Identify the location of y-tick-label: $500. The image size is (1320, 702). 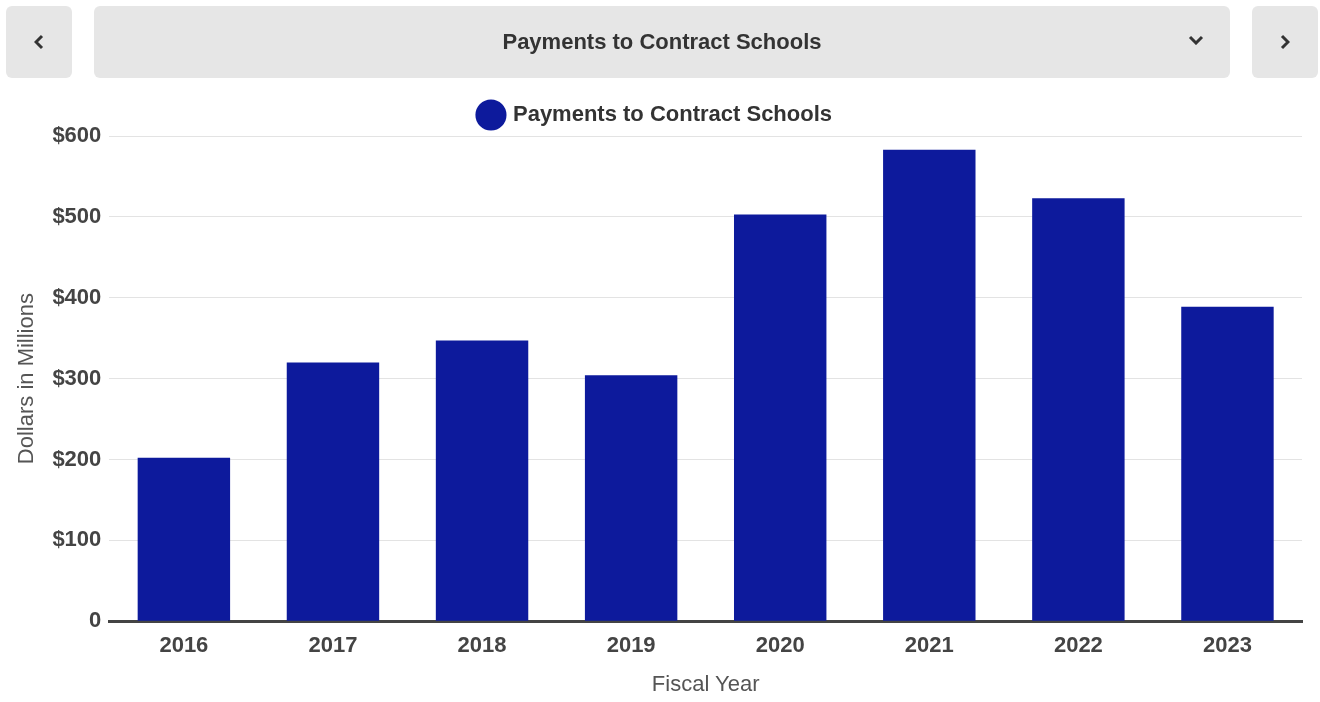
(77, 215).